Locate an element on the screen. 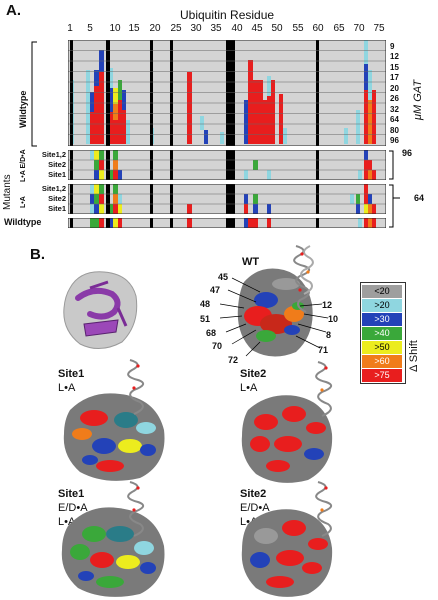 This screenshot has height=600, width=438. y-axis-title: μM GAT is located at coordinates (418, 99).